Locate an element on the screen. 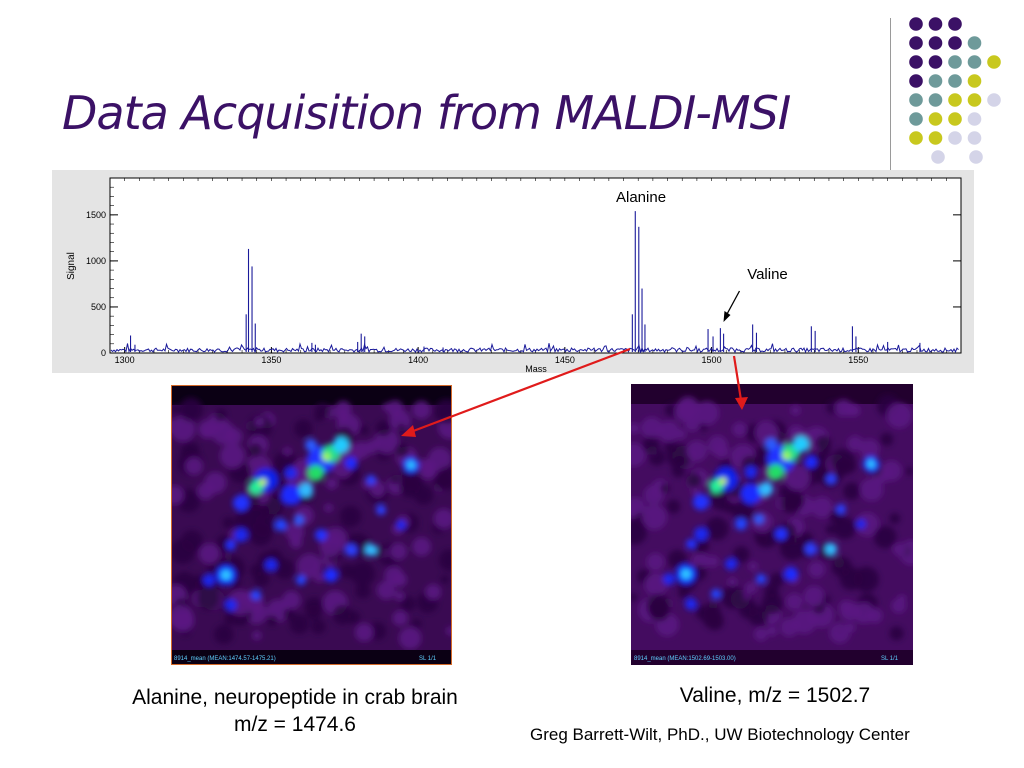 Image resolution: width=1024 pixels, height=768 pixels. annotation-alanine: Alanine is located at coordinates (641, 197).